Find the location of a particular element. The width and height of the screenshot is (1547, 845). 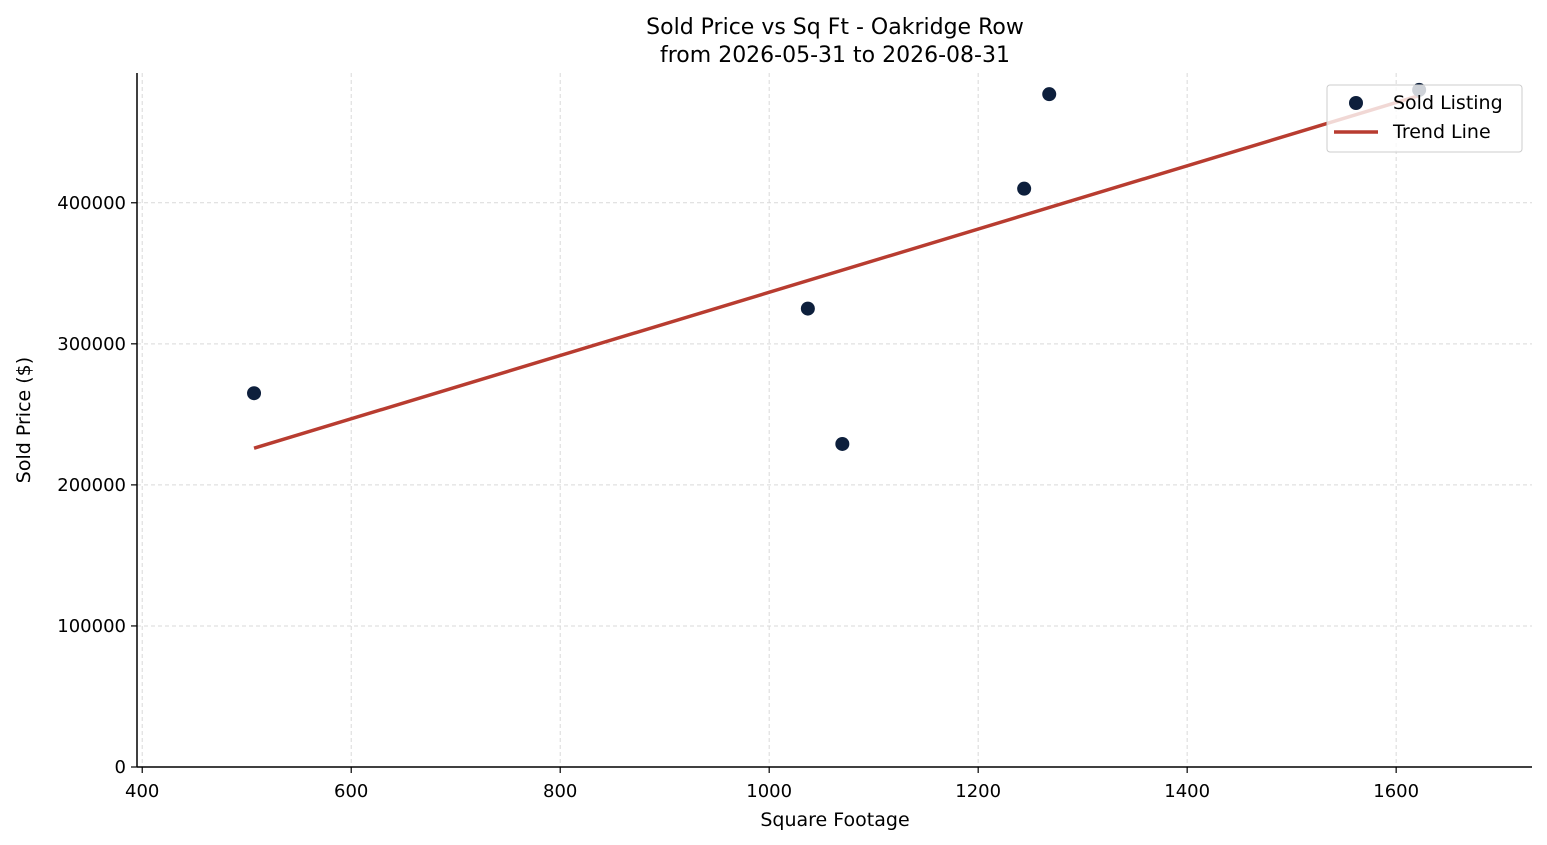

x-tick-label: 1600 is located at coordinates (1396, 791).